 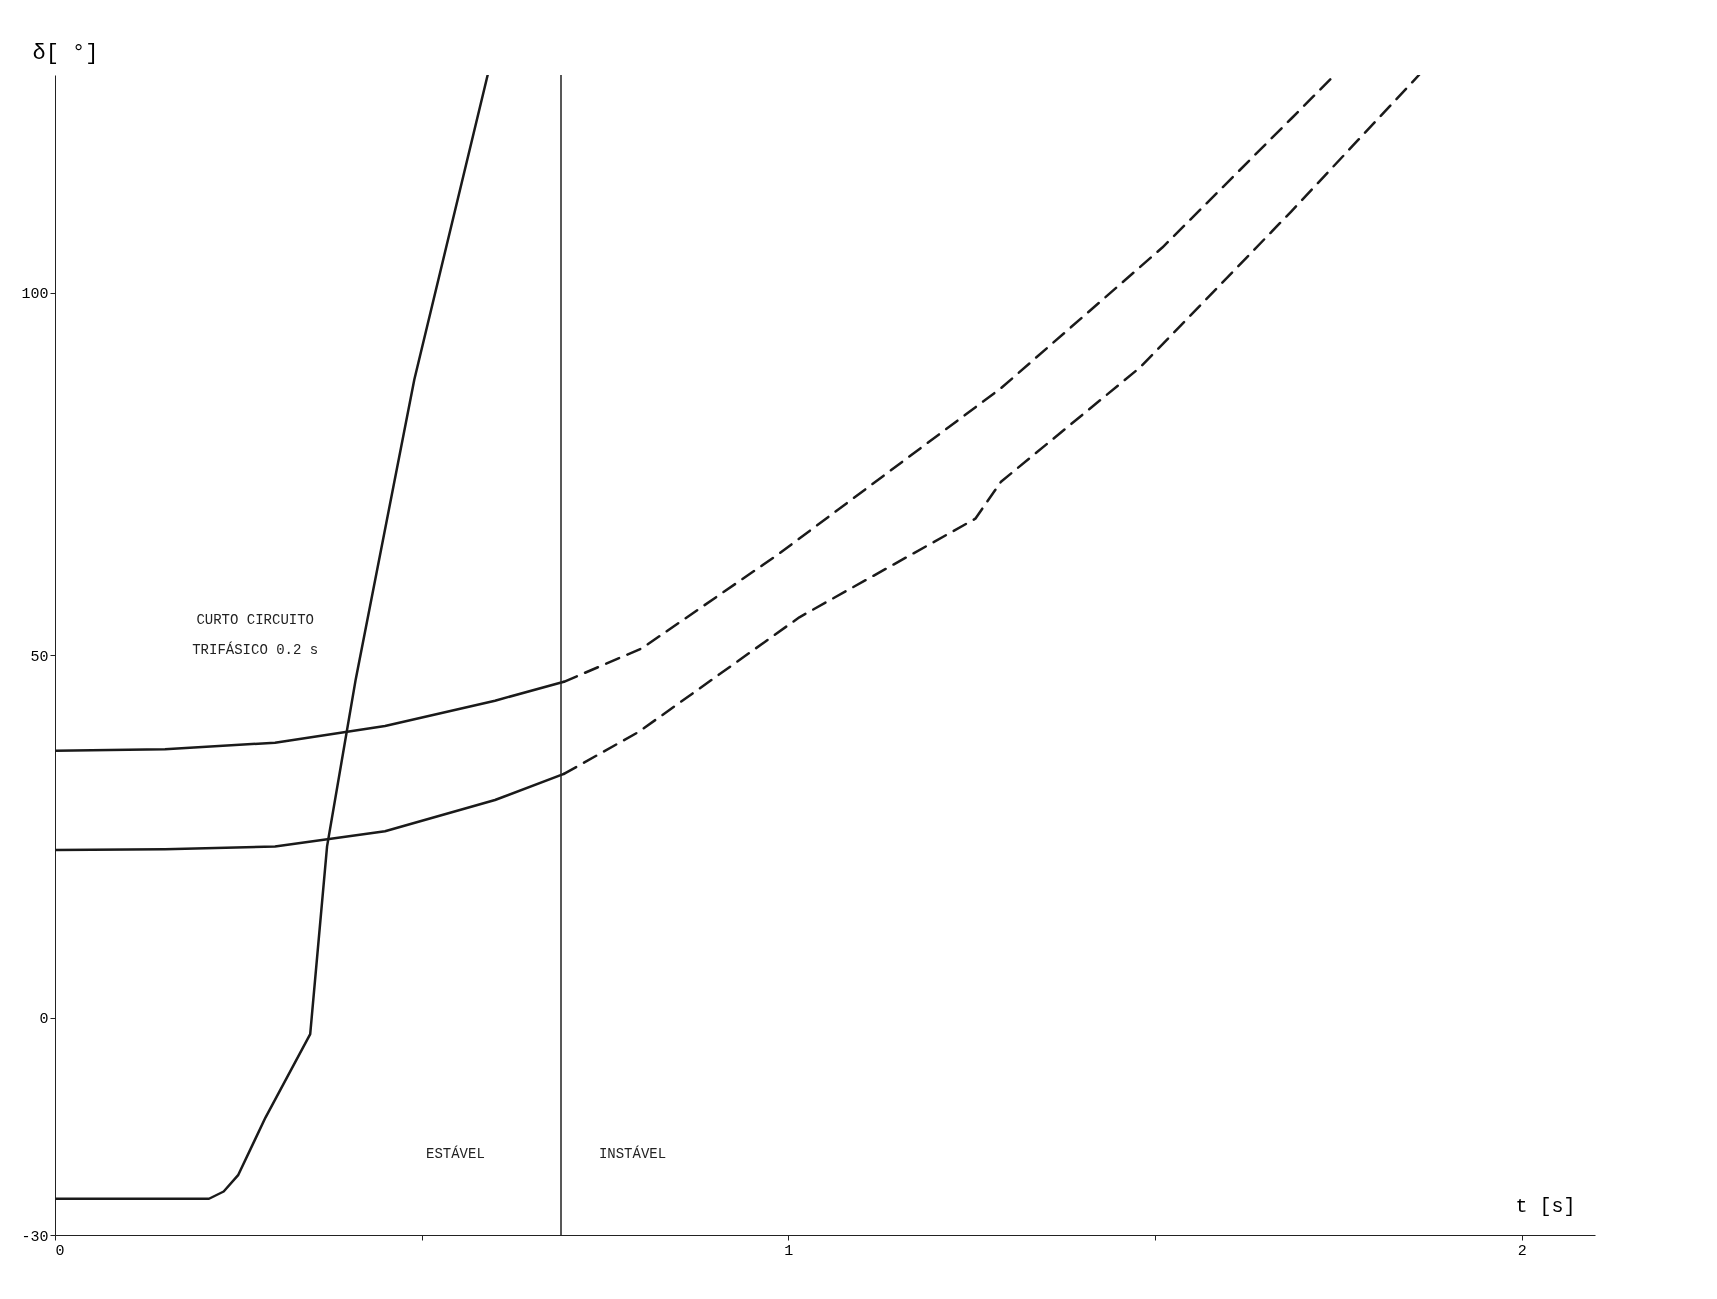 I want to click on x-tick-label: 1, so click(x=789, y=1251).